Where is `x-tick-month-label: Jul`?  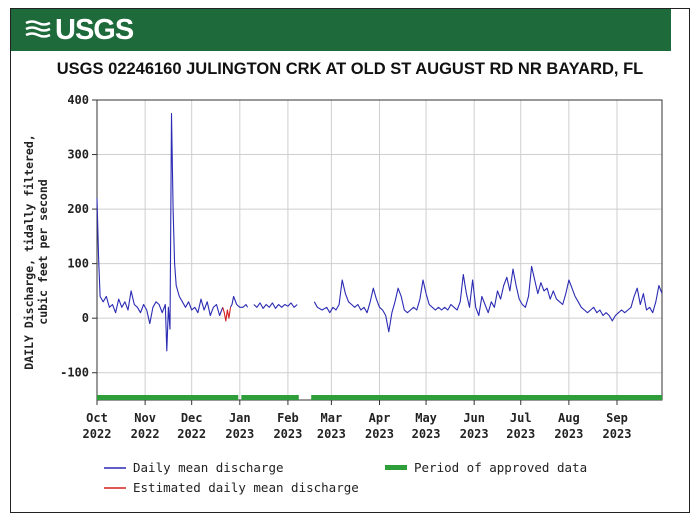 x-tick-month-label: Jul is located at coordinates (521, 418).